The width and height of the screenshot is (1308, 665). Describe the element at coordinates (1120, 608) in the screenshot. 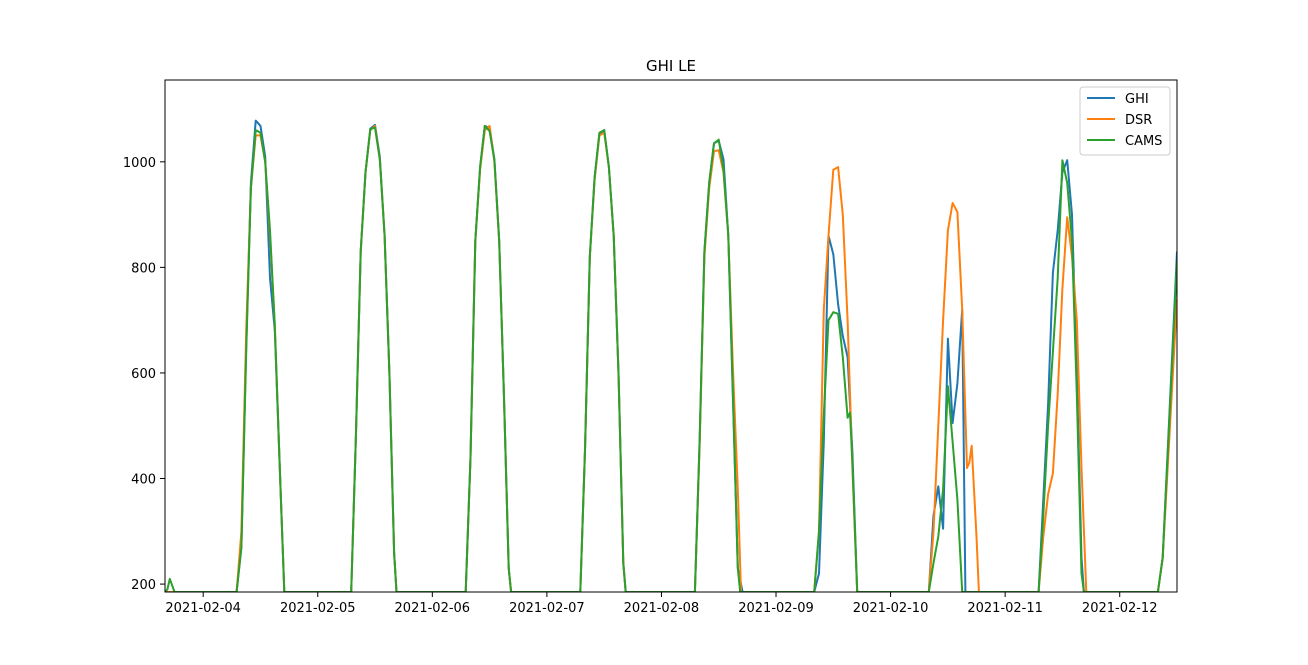

I see `x-tick-label: 2021-02-12` at that location.